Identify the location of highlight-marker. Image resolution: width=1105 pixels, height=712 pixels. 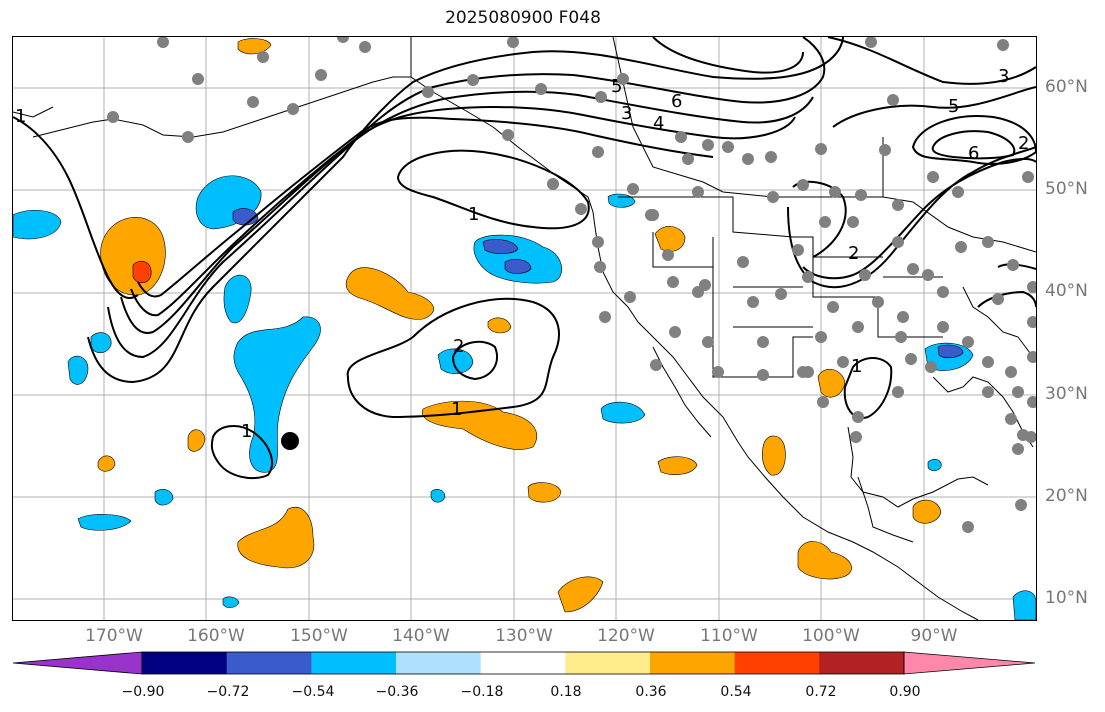
(290, 441).